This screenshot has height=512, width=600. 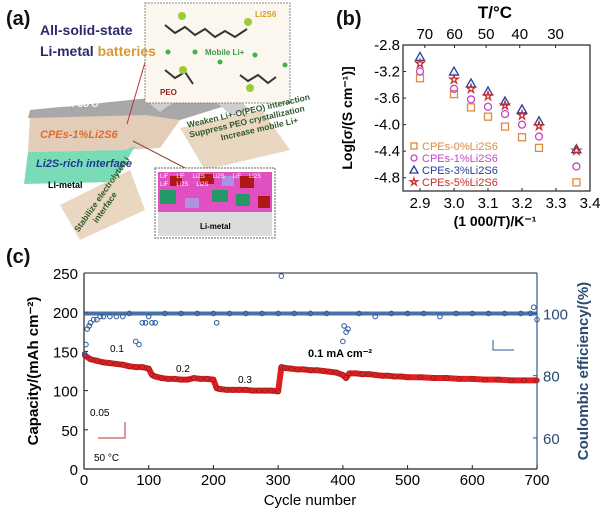 I want to click on x-tick-label: 300, so click(x=278, y=480).